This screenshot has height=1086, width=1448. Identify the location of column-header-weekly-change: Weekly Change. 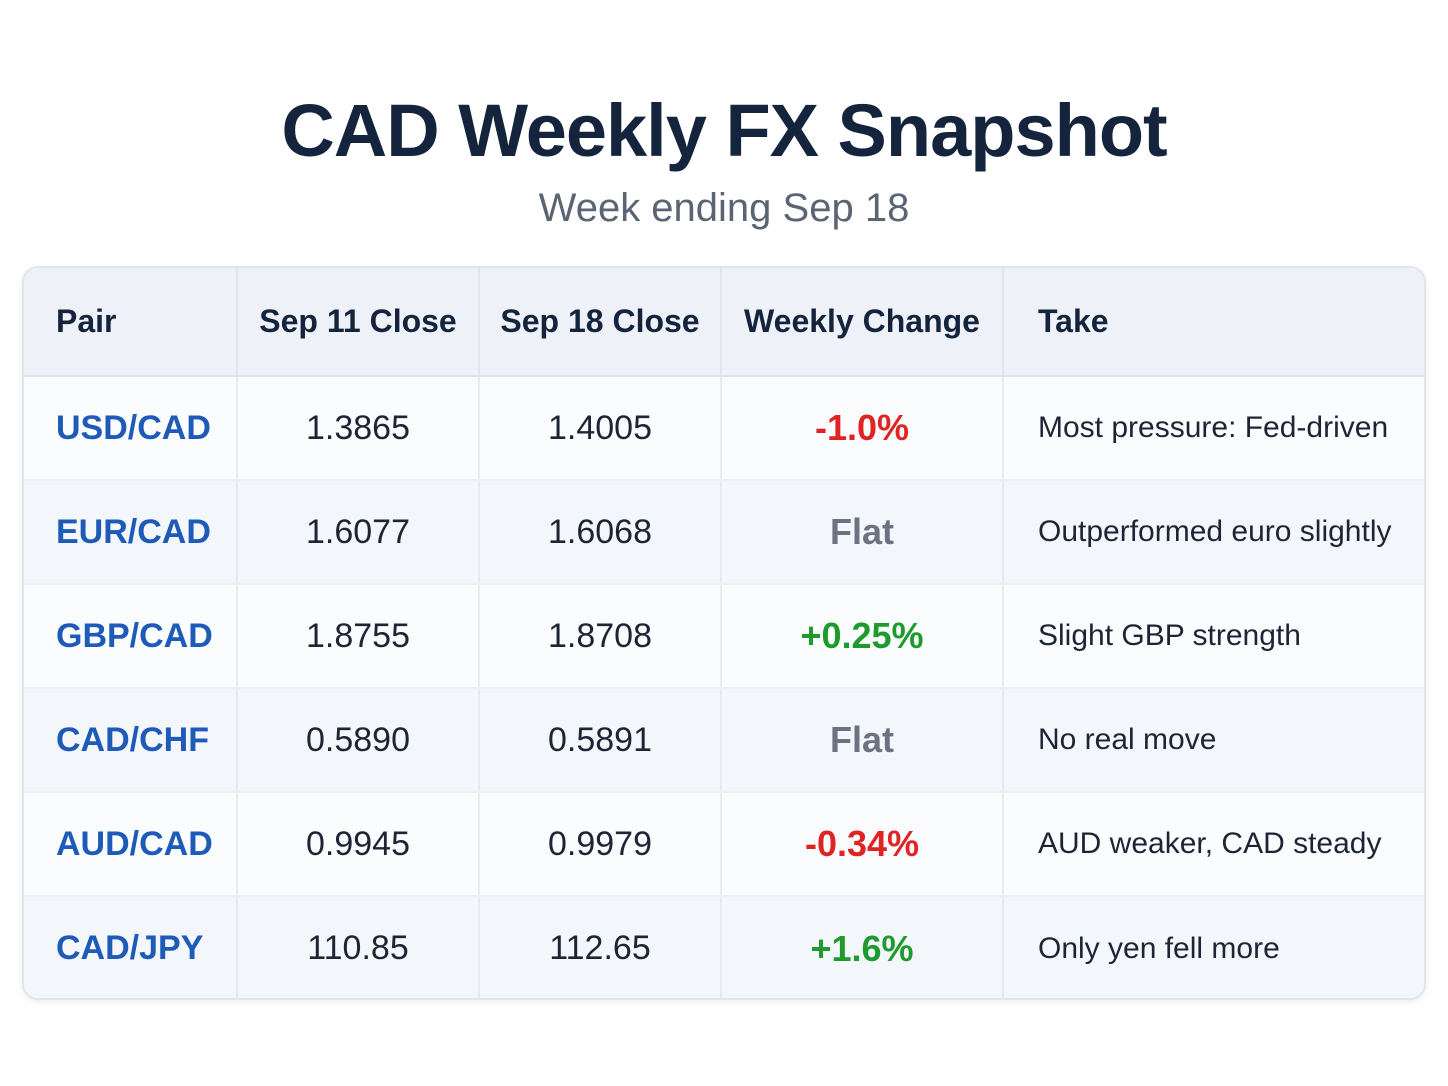
(862, 322).